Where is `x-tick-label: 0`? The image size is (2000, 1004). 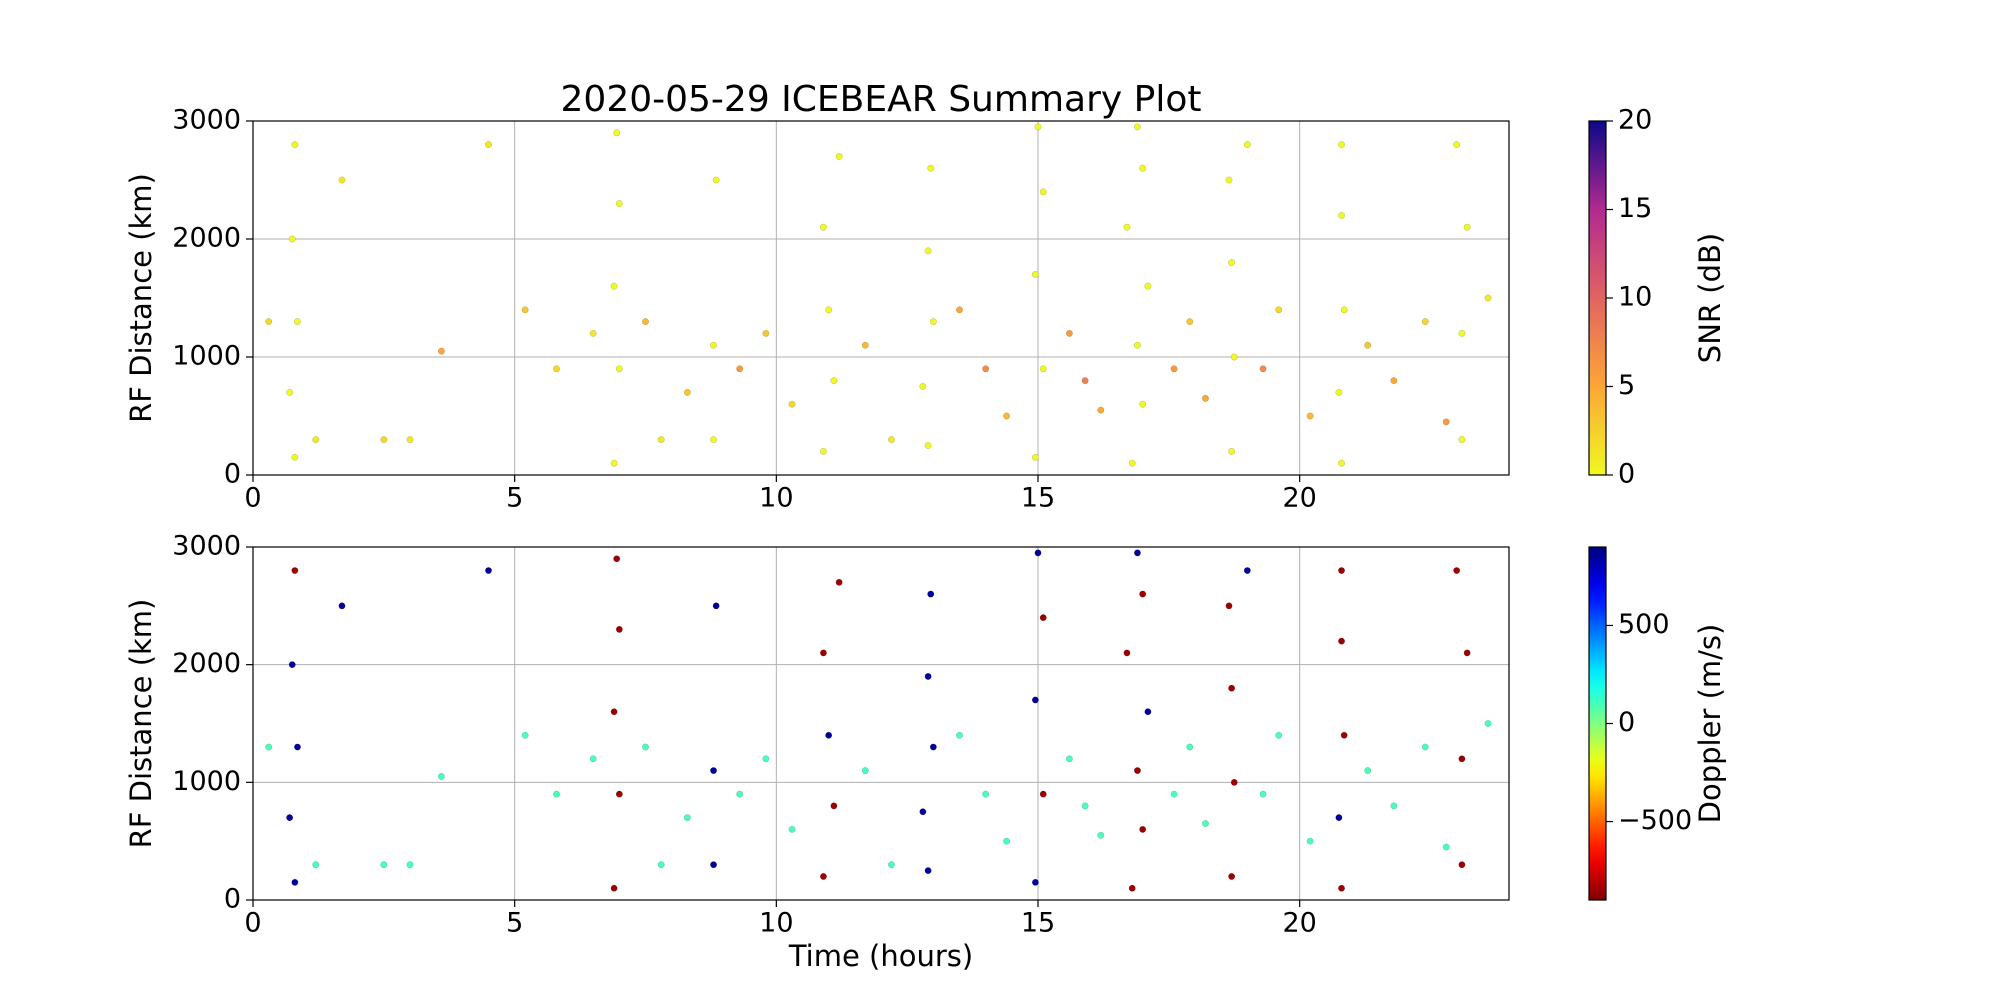
x-tick-label: 0 is located at coordinates (252, 498).